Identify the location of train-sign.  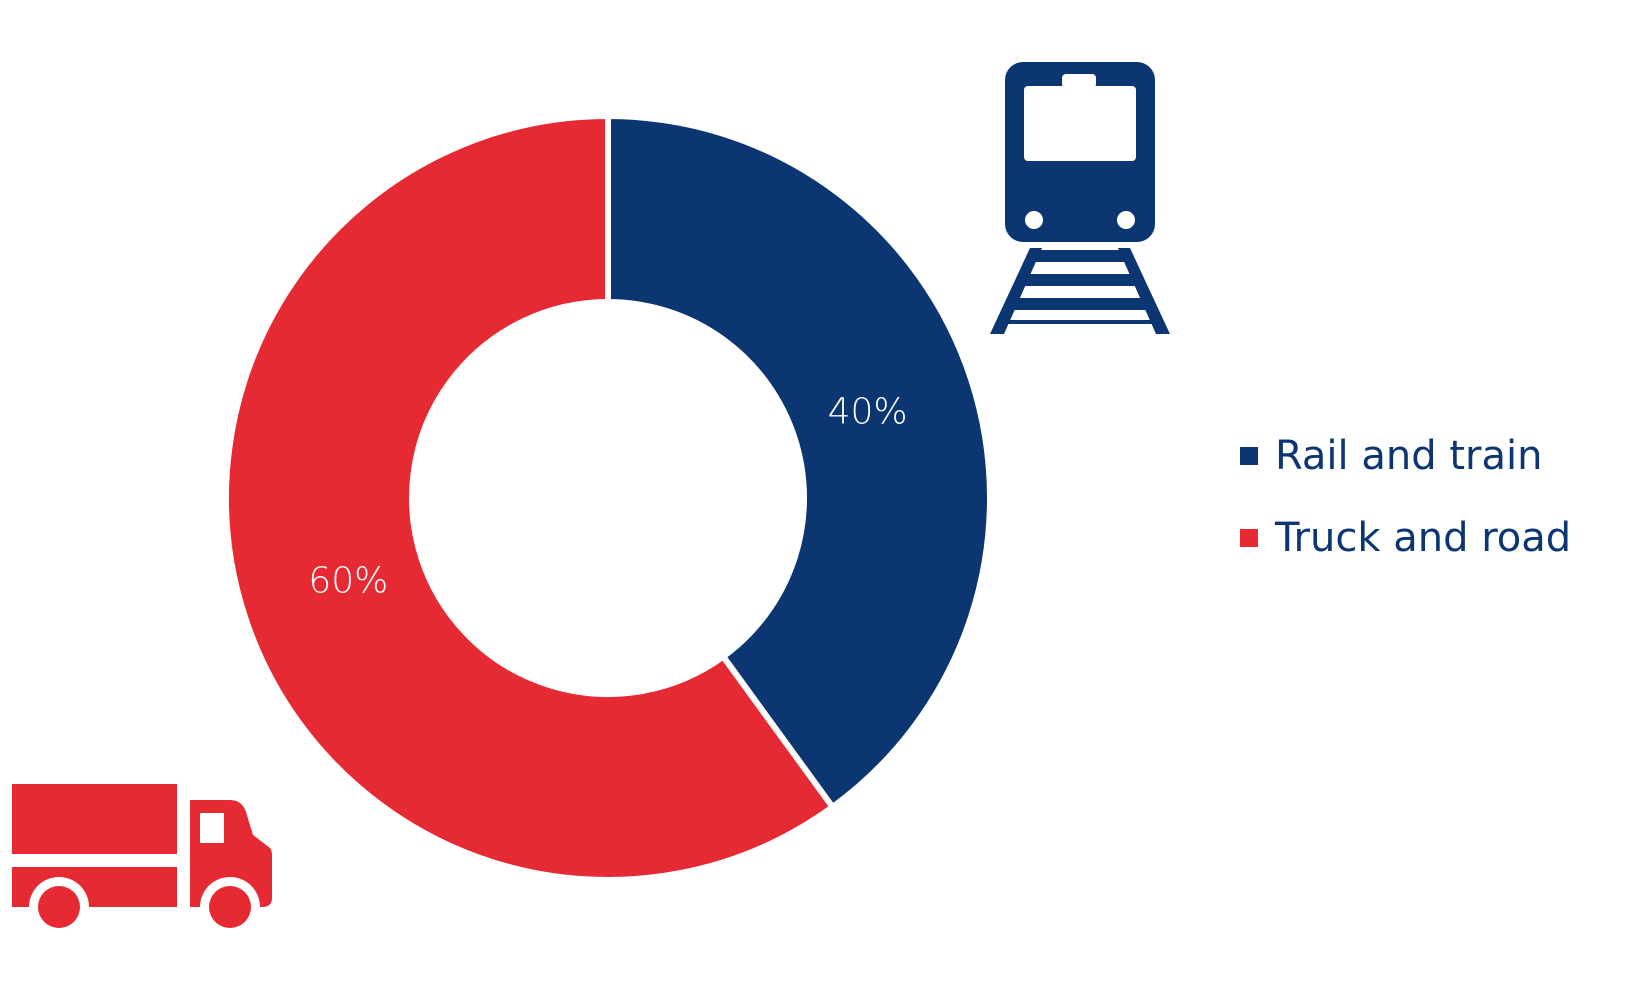
(1079, 81).